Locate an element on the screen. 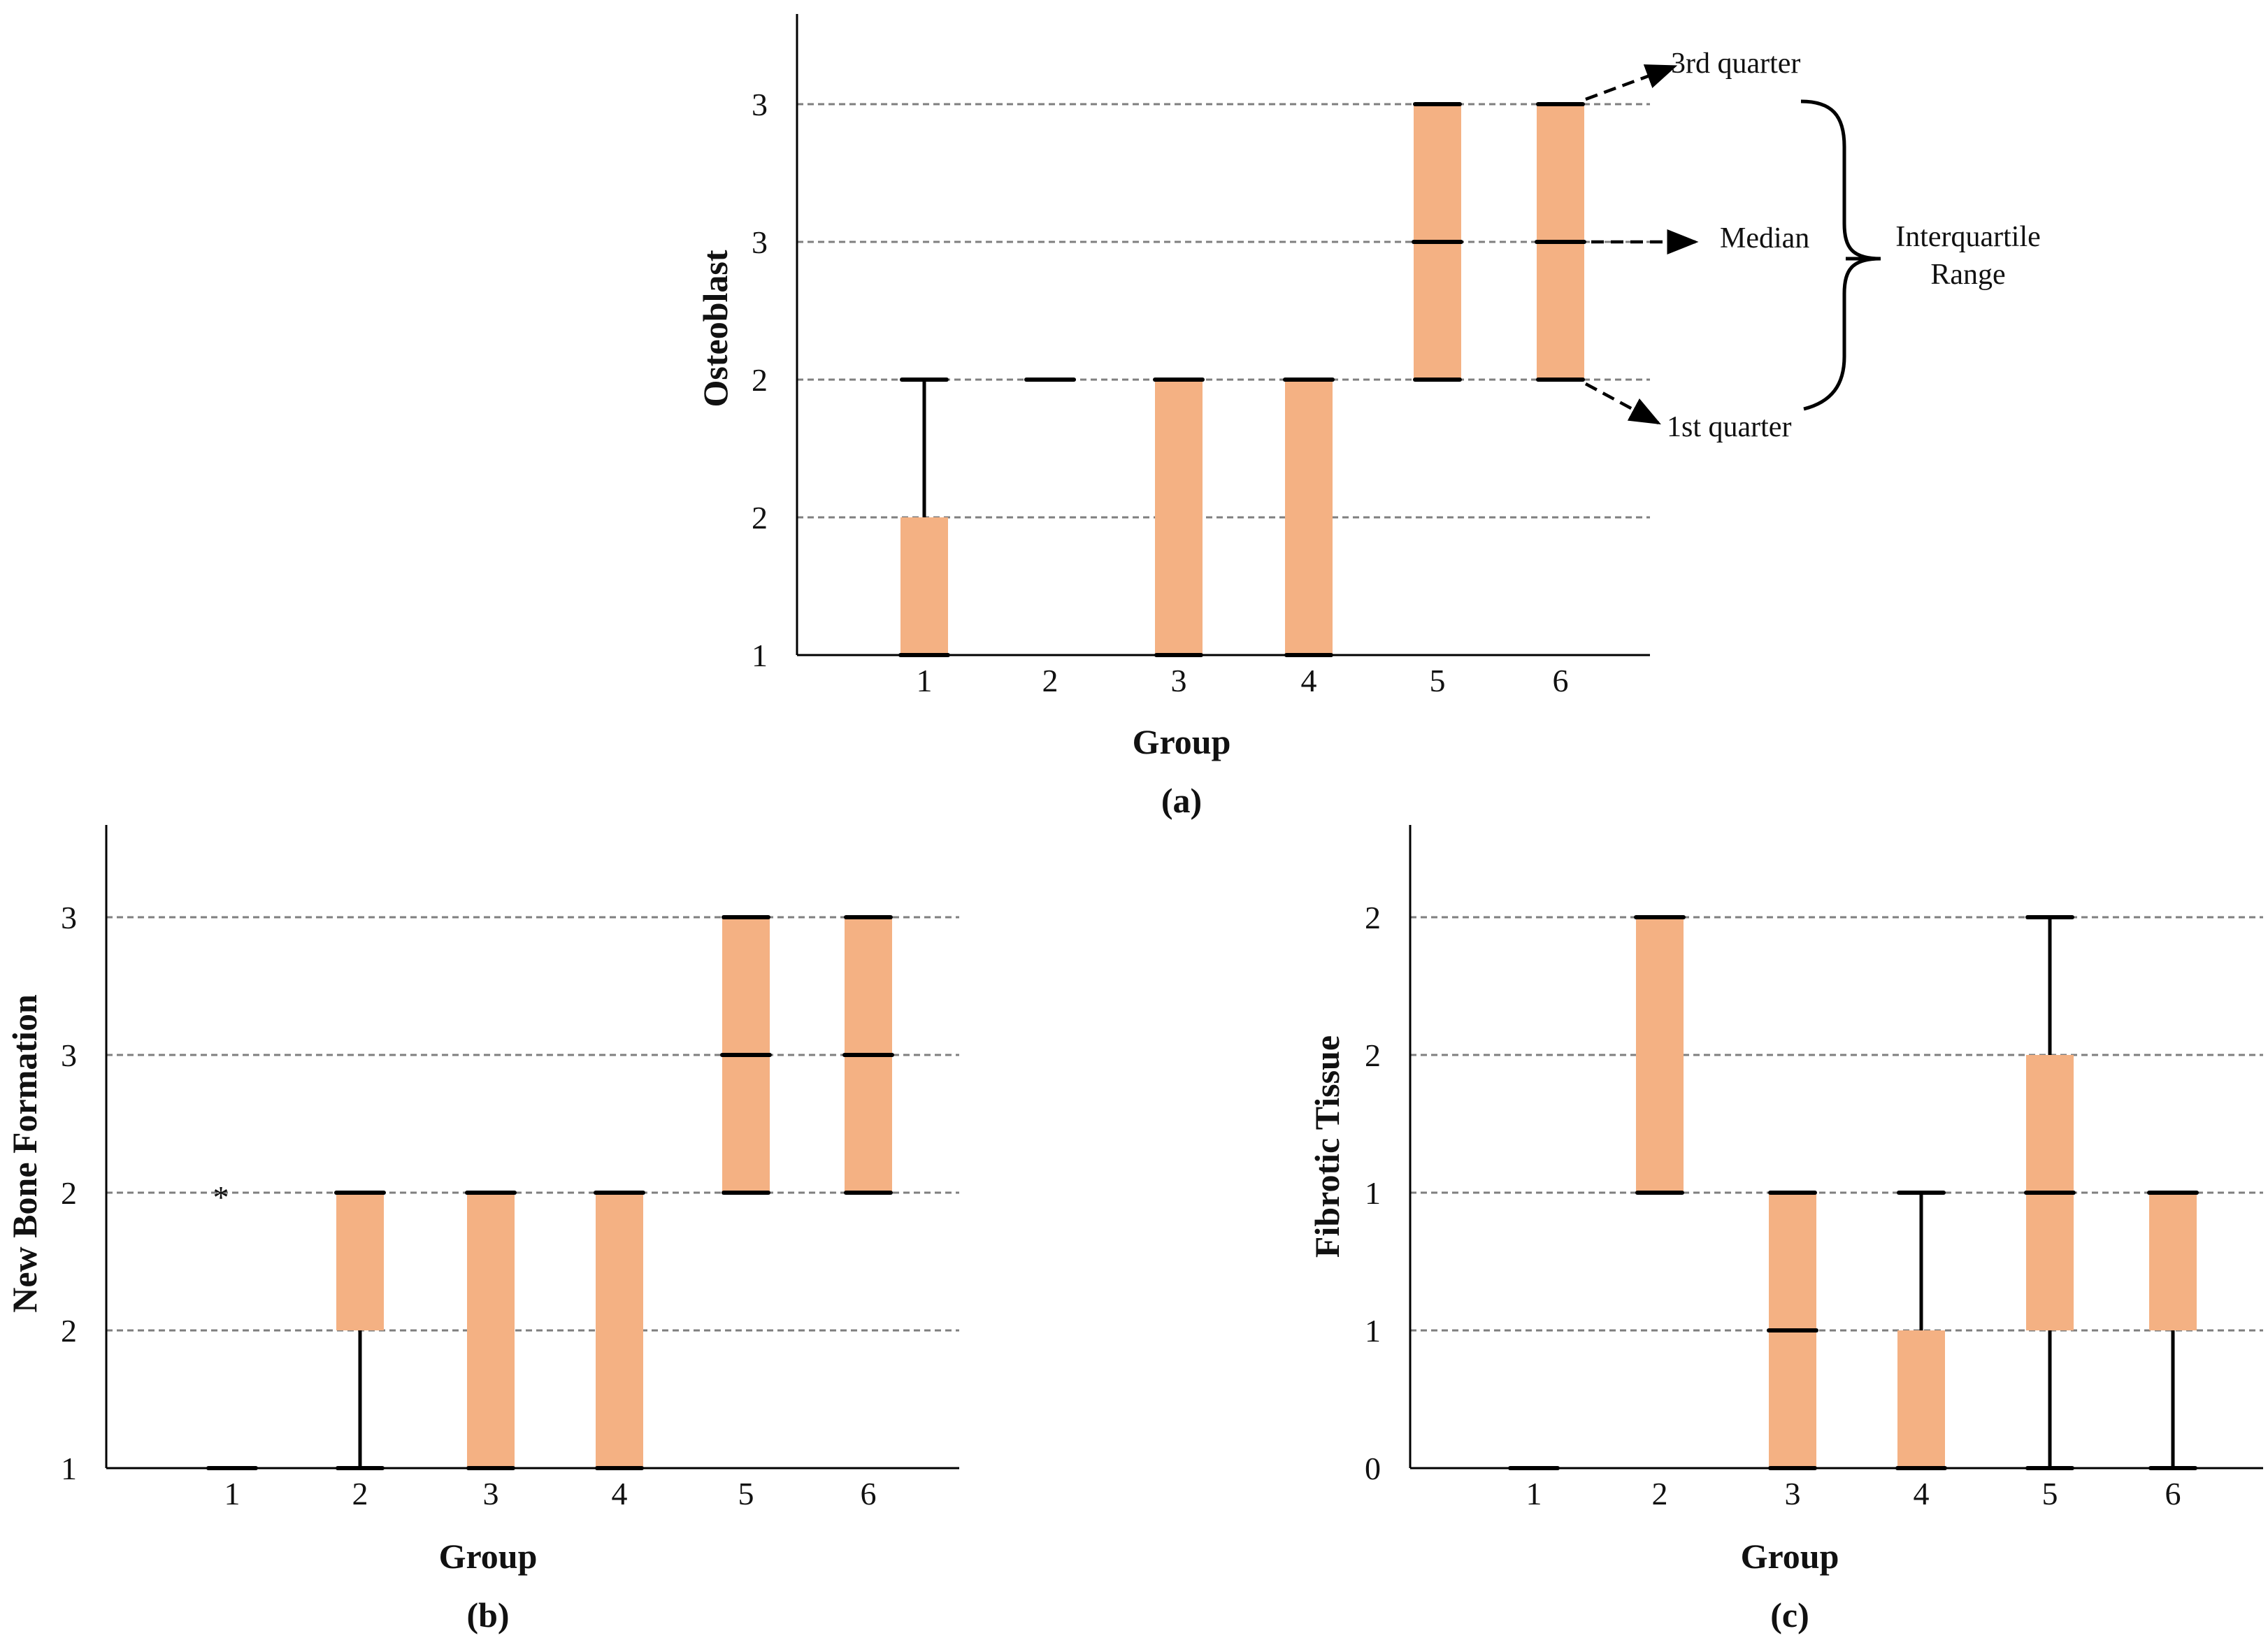  panel-c-grid is located at coordinates (1836, 1124).